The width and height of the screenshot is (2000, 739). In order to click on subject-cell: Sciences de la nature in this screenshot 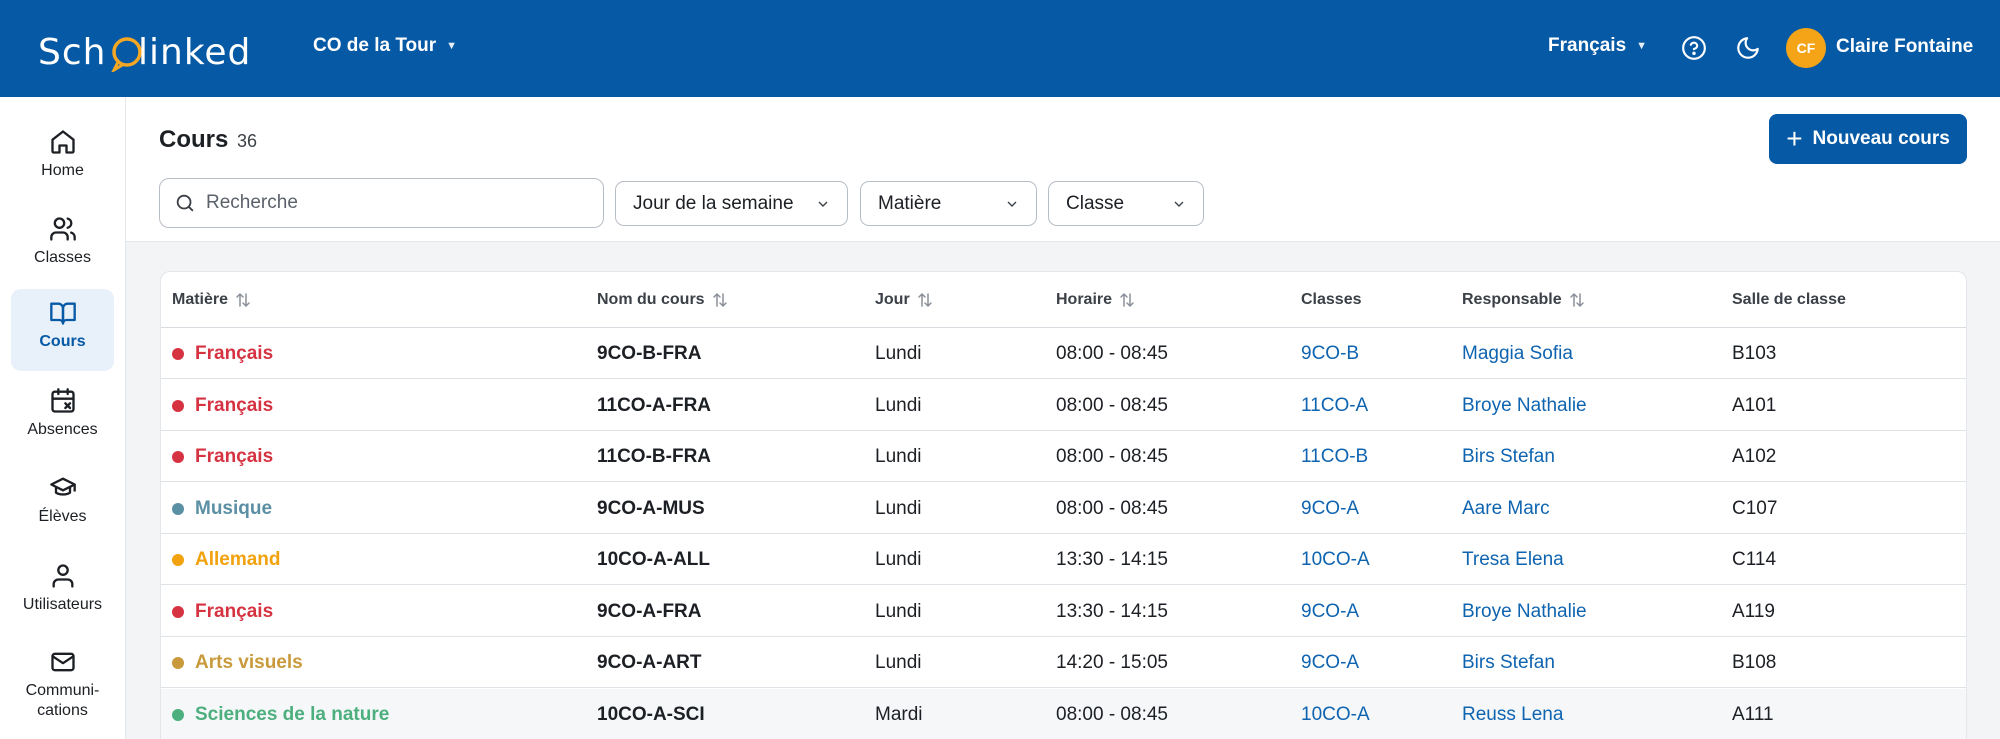, I will do `click(280, 715)`.